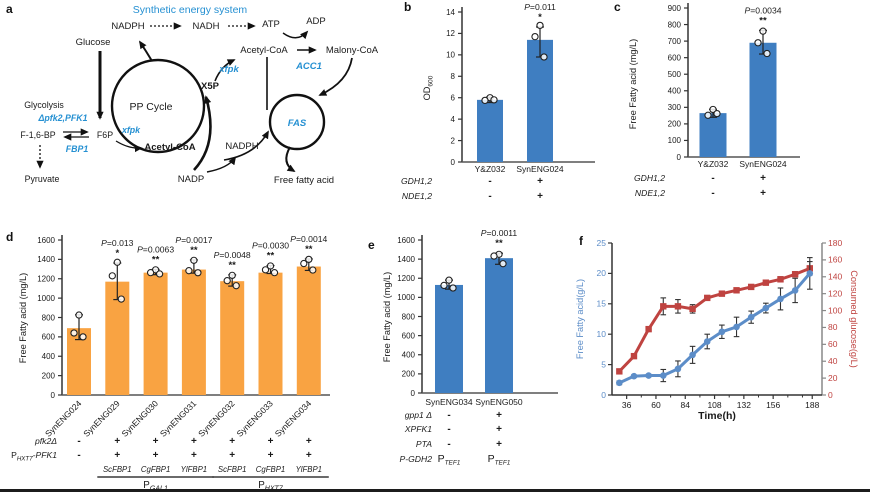 The height and width of the screenshot is (499, 870). I want to click on significance-stars: **, so click(232, 265).